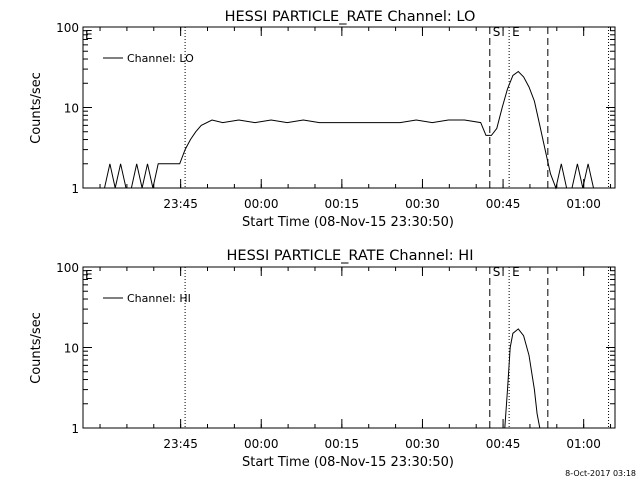 This screenshot has width=640, height=480. I want to click on panel-hi-ylabel: Counts/sec, so click(36, 348).